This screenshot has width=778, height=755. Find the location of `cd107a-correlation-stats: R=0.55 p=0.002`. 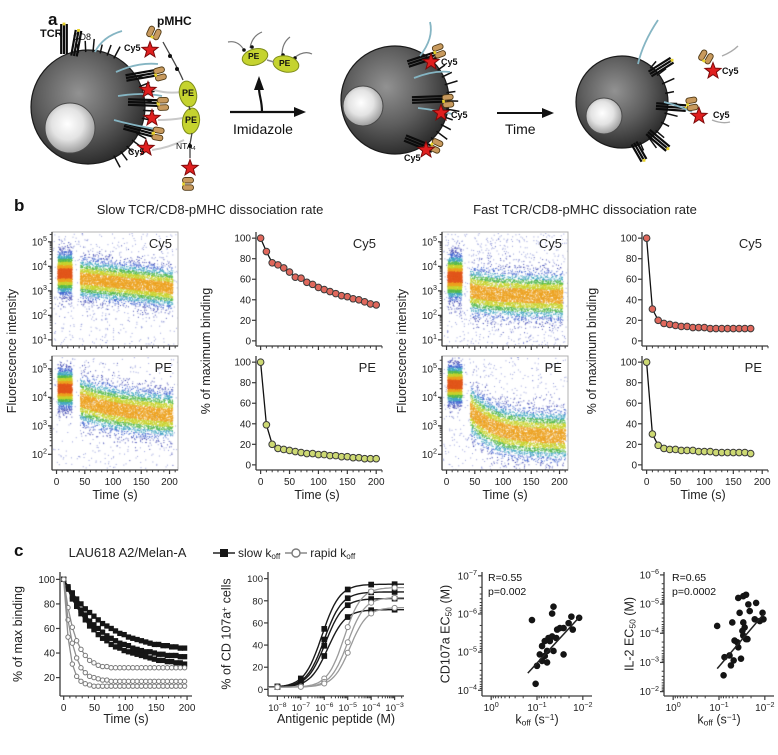

cd107a-correlation-stats: R=0.55 p=0.002 is located at coordinates (507, 585).